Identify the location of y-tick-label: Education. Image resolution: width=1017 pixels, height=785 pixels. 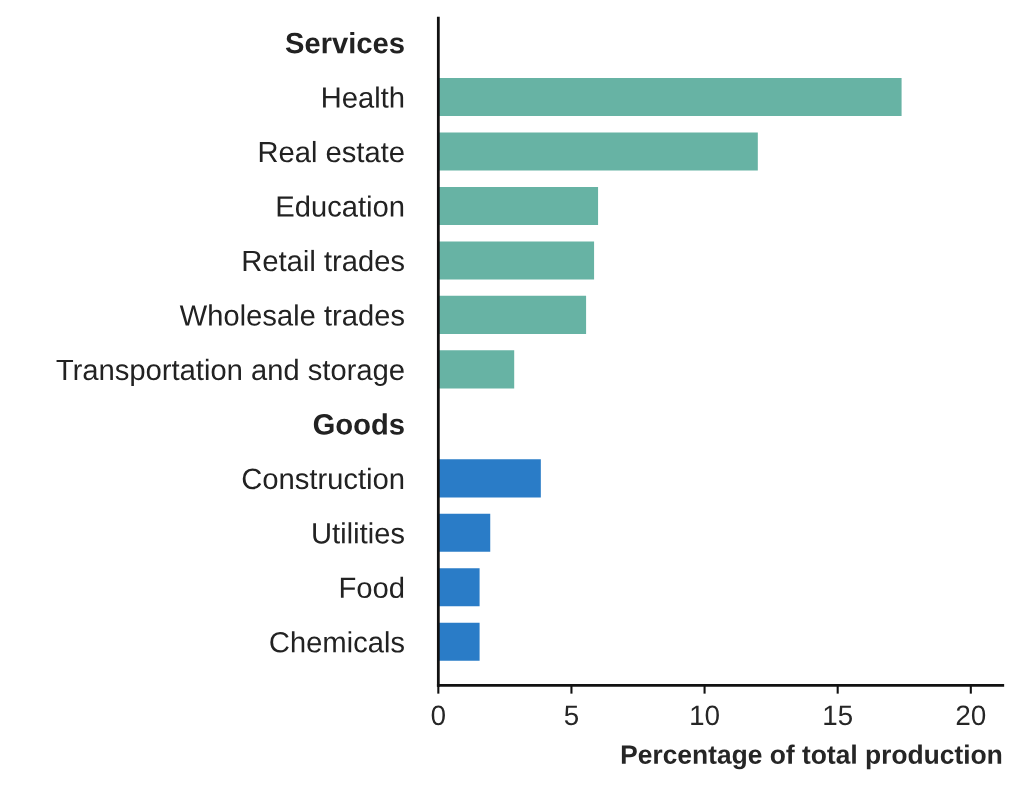
(340, 206).